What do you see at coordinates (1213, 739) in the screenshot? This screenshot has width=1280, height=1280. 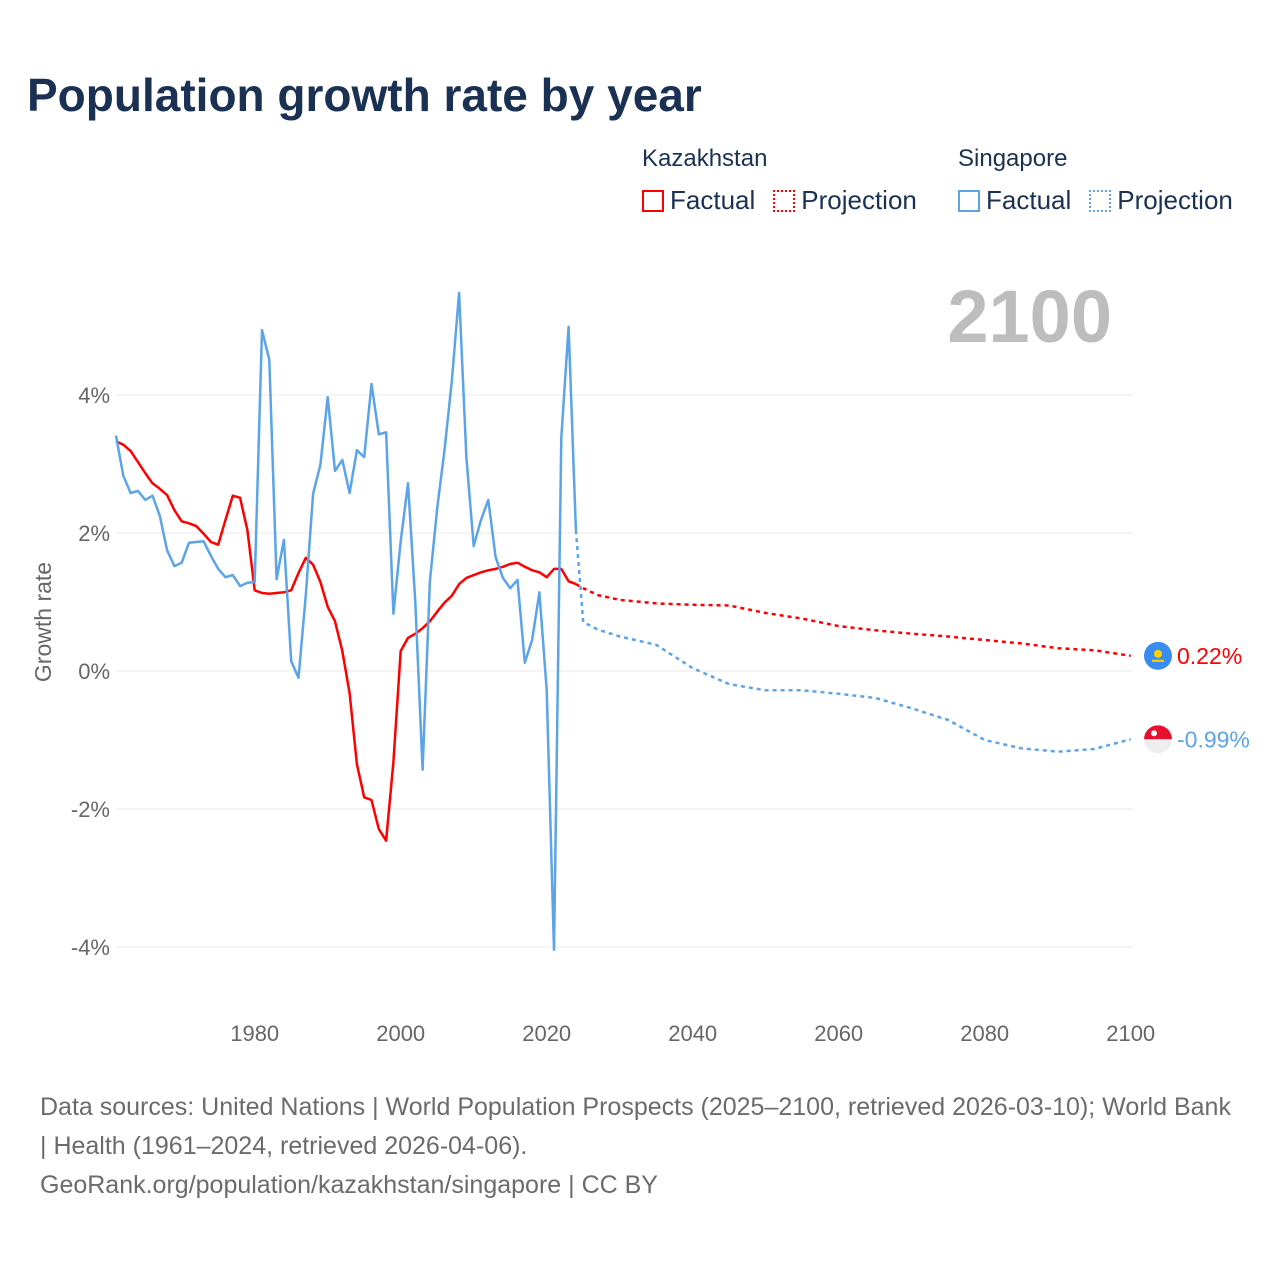 I see `end-value-label: -0.99%` at bounding box center [1213, 739].